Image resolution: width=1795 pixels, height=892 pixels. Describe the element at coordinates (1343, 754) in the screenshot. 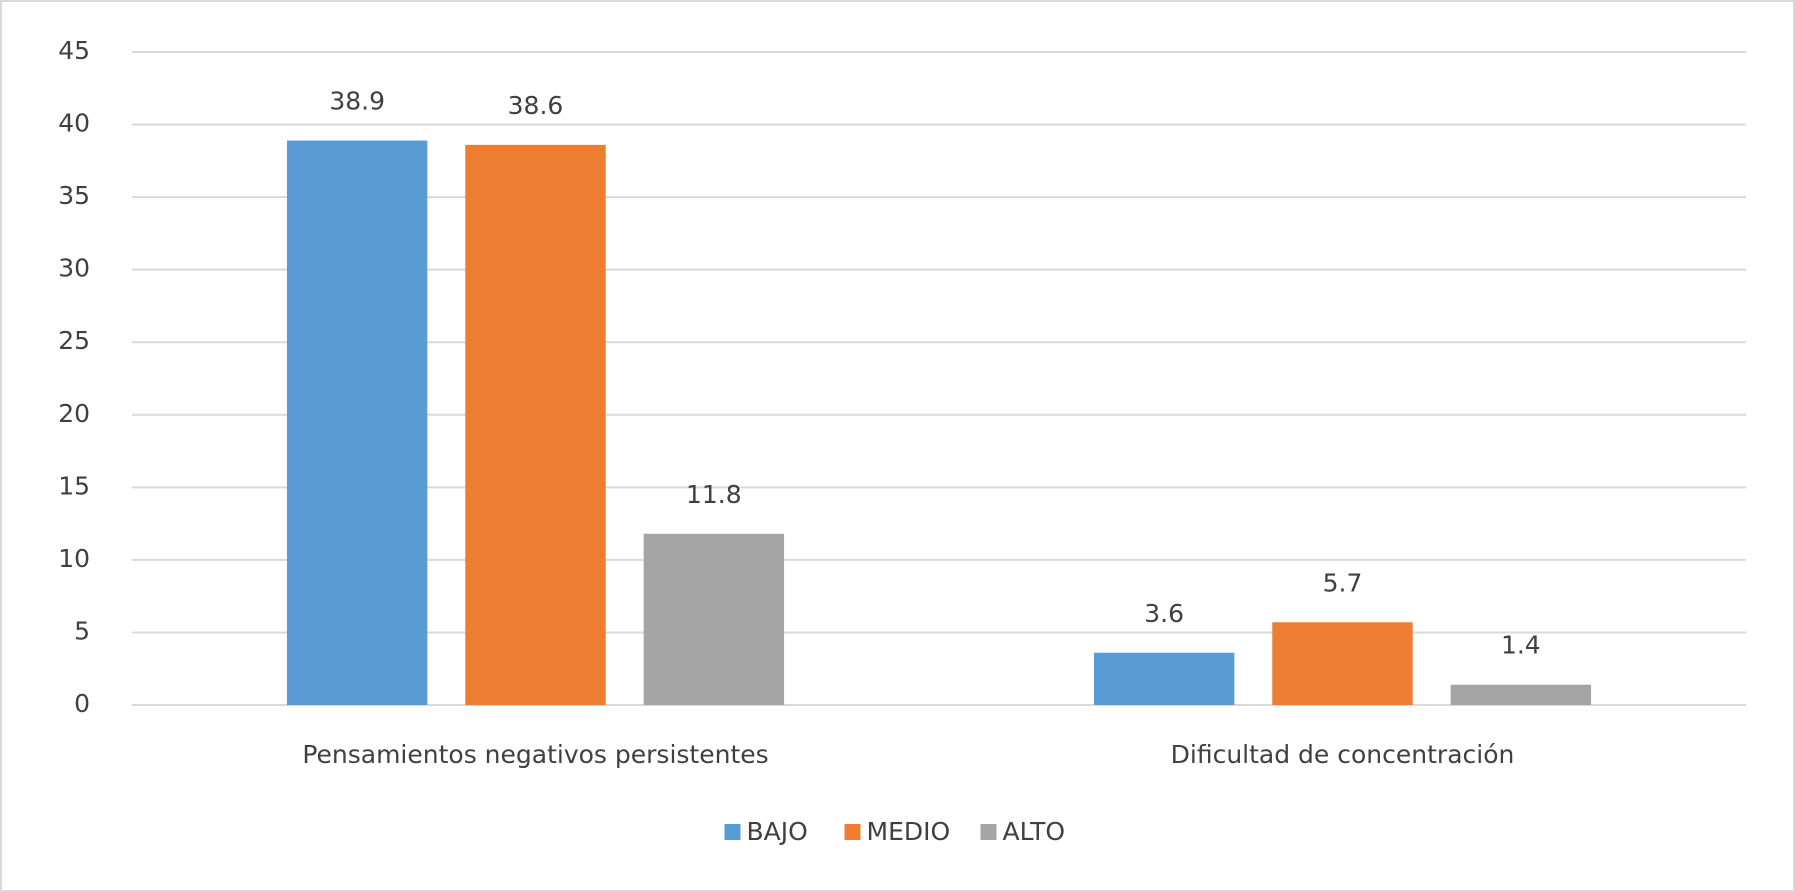

I see `x-tick-label: Dificultad de concentración` at that location.